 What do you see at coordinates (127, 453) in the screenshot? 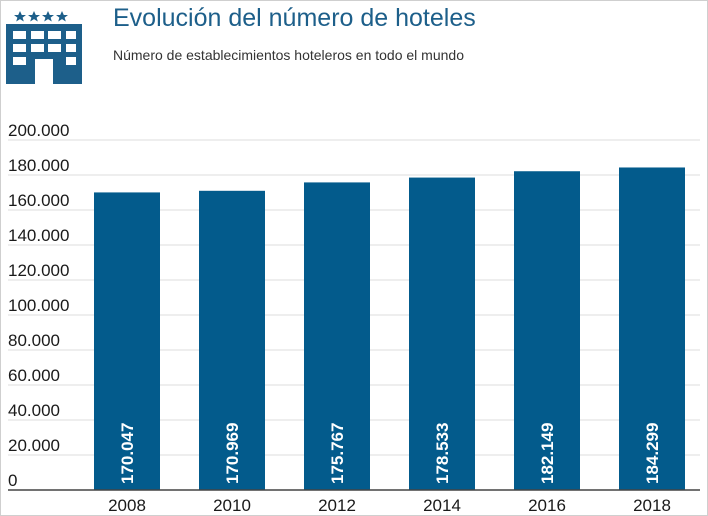
I see `bar-value-label: 170.047` at bounding box center [127, 453].